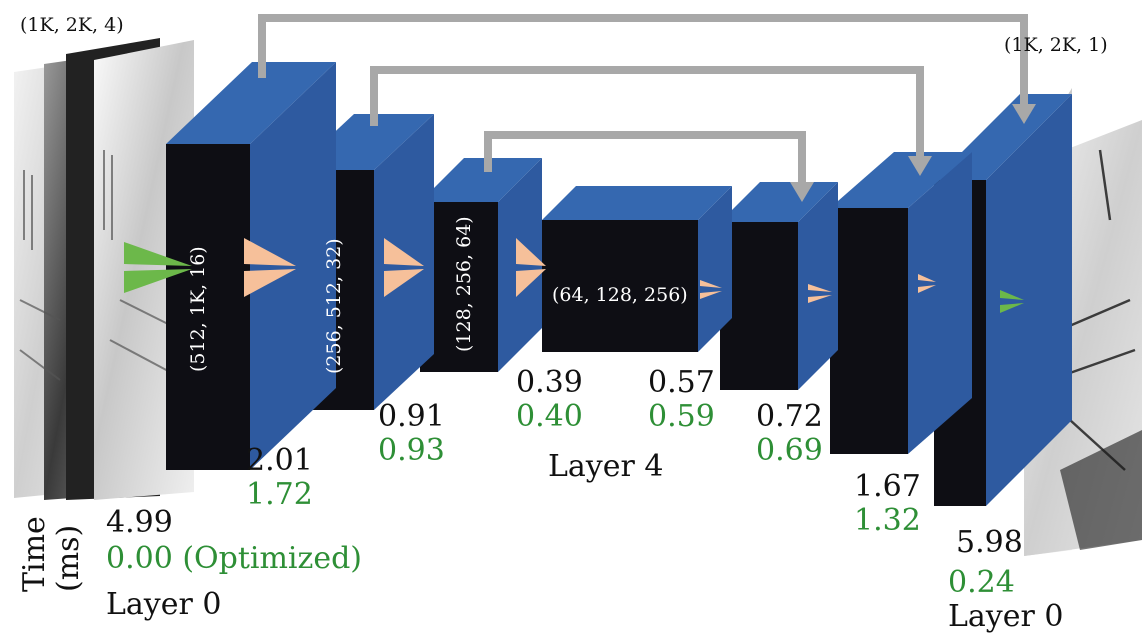  Describe the element at coordinates (927, 289) in the screenshot. I see `upconv-arrow-3-lower` at that location.